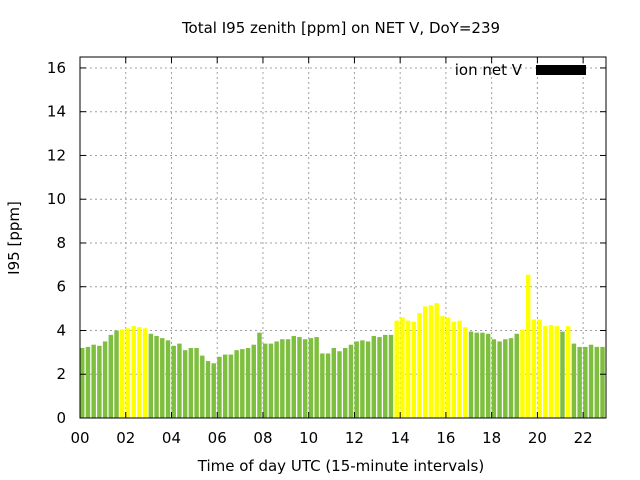 This screenshot has height=480, width=640. What do you see at coordinates (61, 330) in the screenshot?
I see `y-tick-label: 4` at bounding box center [61, 330].